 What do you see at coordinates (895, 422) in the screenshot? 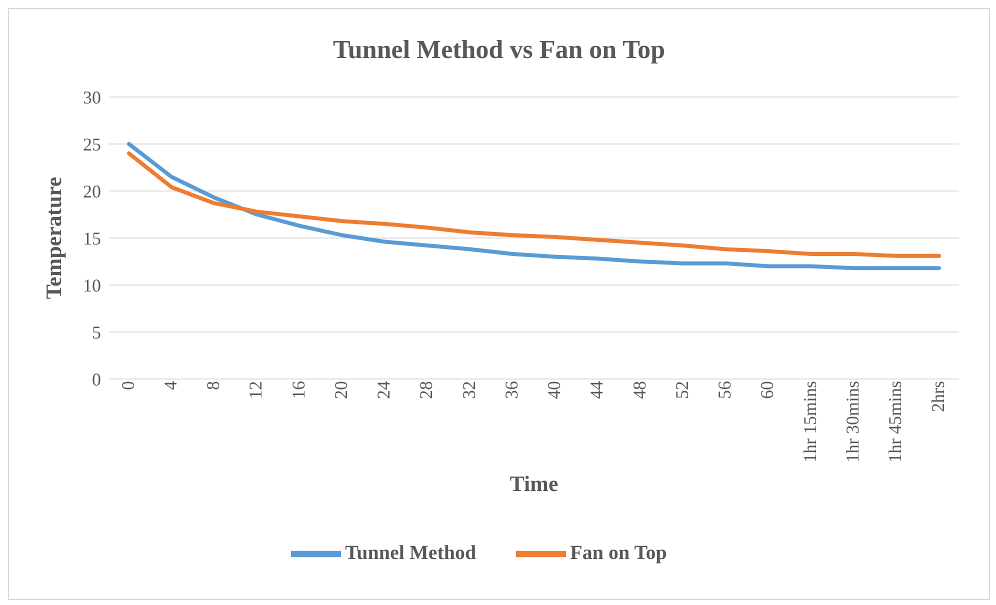
I see `x-tick-label: 1hr 45mins` at bounding box center [895, 422].